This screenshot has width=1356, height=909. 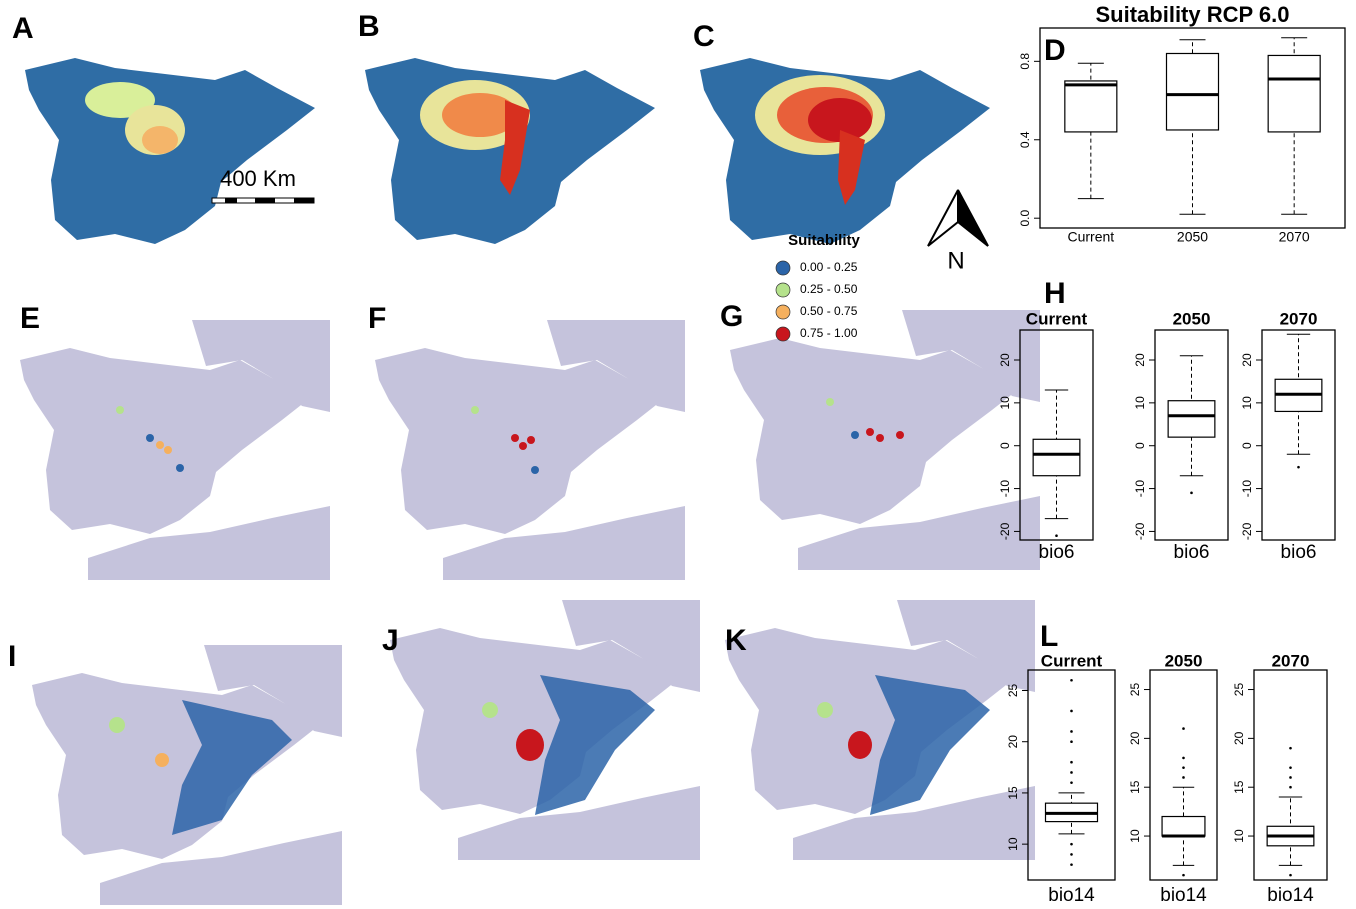 I want to click on map-f, so click(x=530, y=450).